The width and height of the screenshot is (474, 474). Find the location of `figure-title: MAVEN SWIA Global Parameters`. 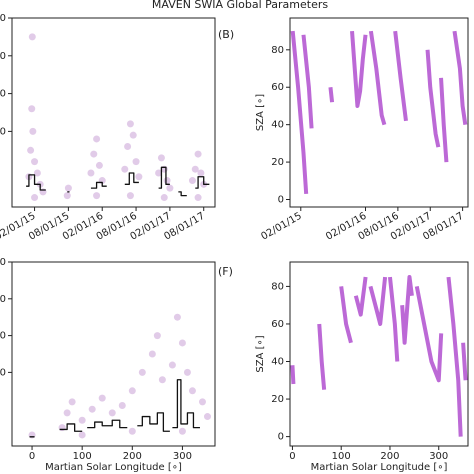

figure-title: MAVEN SWIA Global Parameters is located at coordinates (240, 5).